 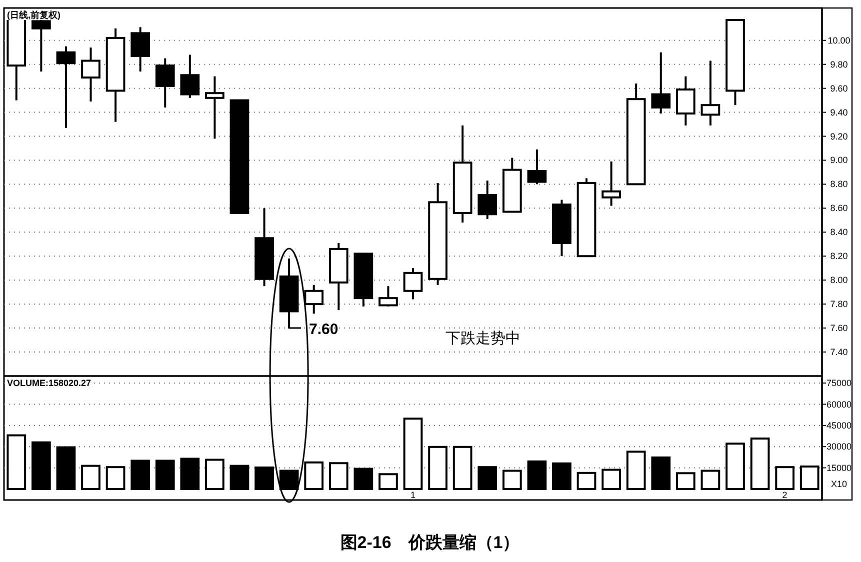 What do you see at coordinates (839, 184) in the screenshot?
I see `y-tick-label: 8.80` at bounding box center [839, 184].